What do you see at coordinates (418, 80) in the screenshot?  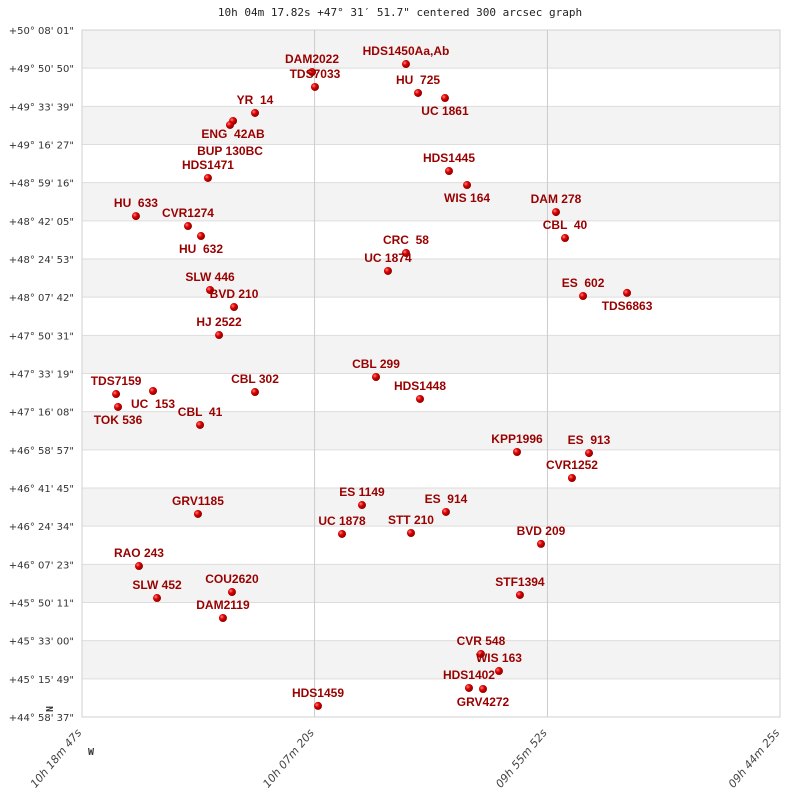 I see `star-label: HU 725` at bounding box center [418, 80].